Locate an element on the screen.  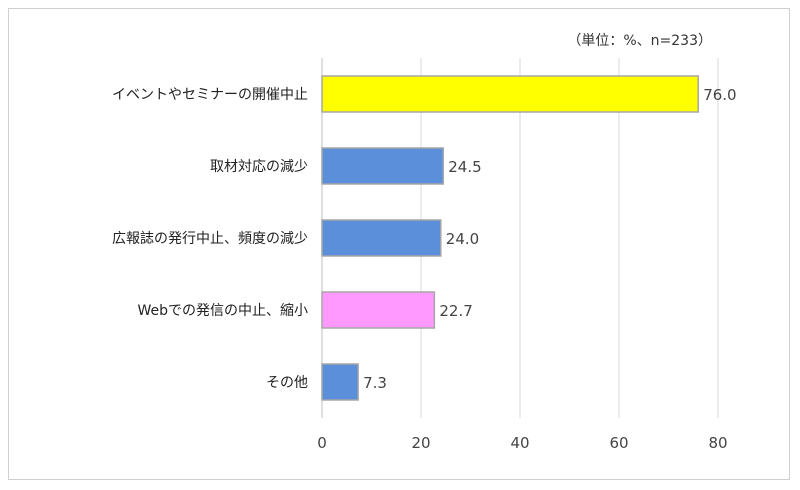
value-label-2: 24.0 is located at coordinates (462, 239).